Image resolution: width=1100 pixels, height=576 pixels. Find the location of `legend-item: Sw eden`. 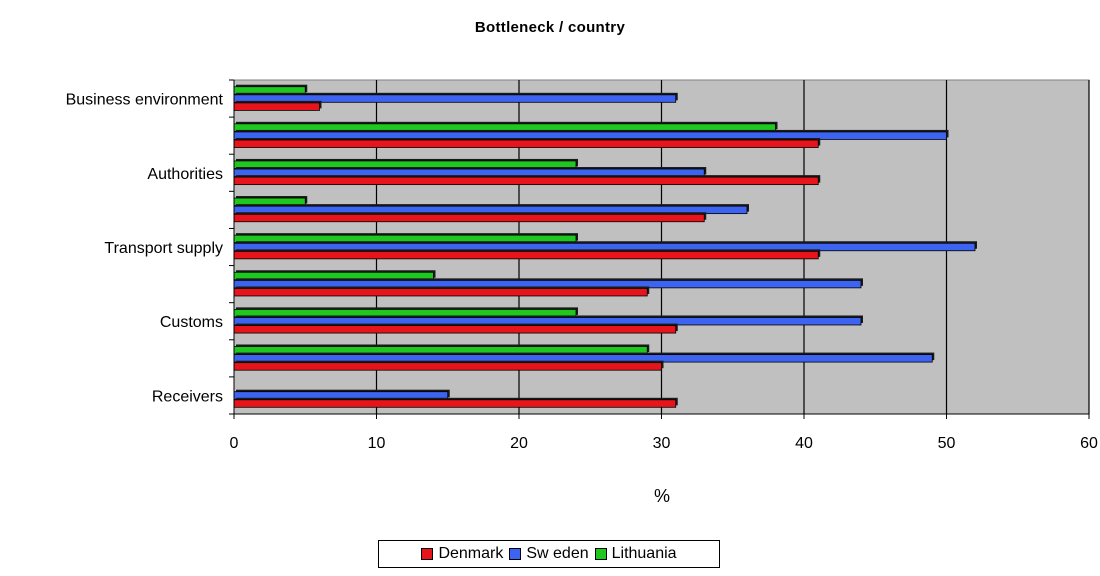

legend-item: Sw eden is located at coordinates (549, 554).